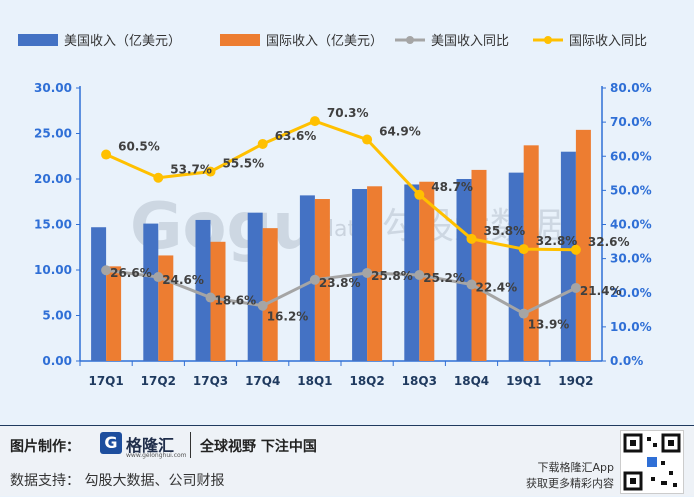 This screenshot has height=497, width=694. Describe the element at coordinates (549, 325) in the screenshot. I see `data-label-us-yoy: 13.9%` at that location.